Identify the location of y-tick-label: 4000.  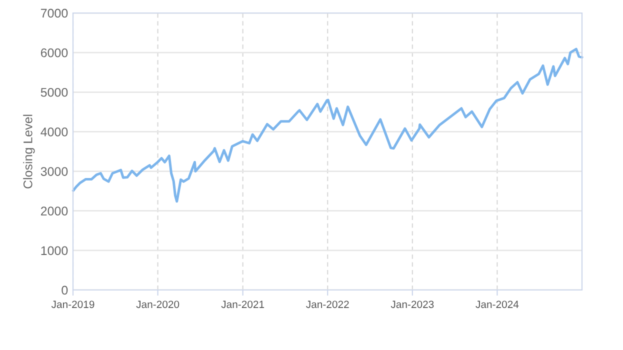
(54, 132).